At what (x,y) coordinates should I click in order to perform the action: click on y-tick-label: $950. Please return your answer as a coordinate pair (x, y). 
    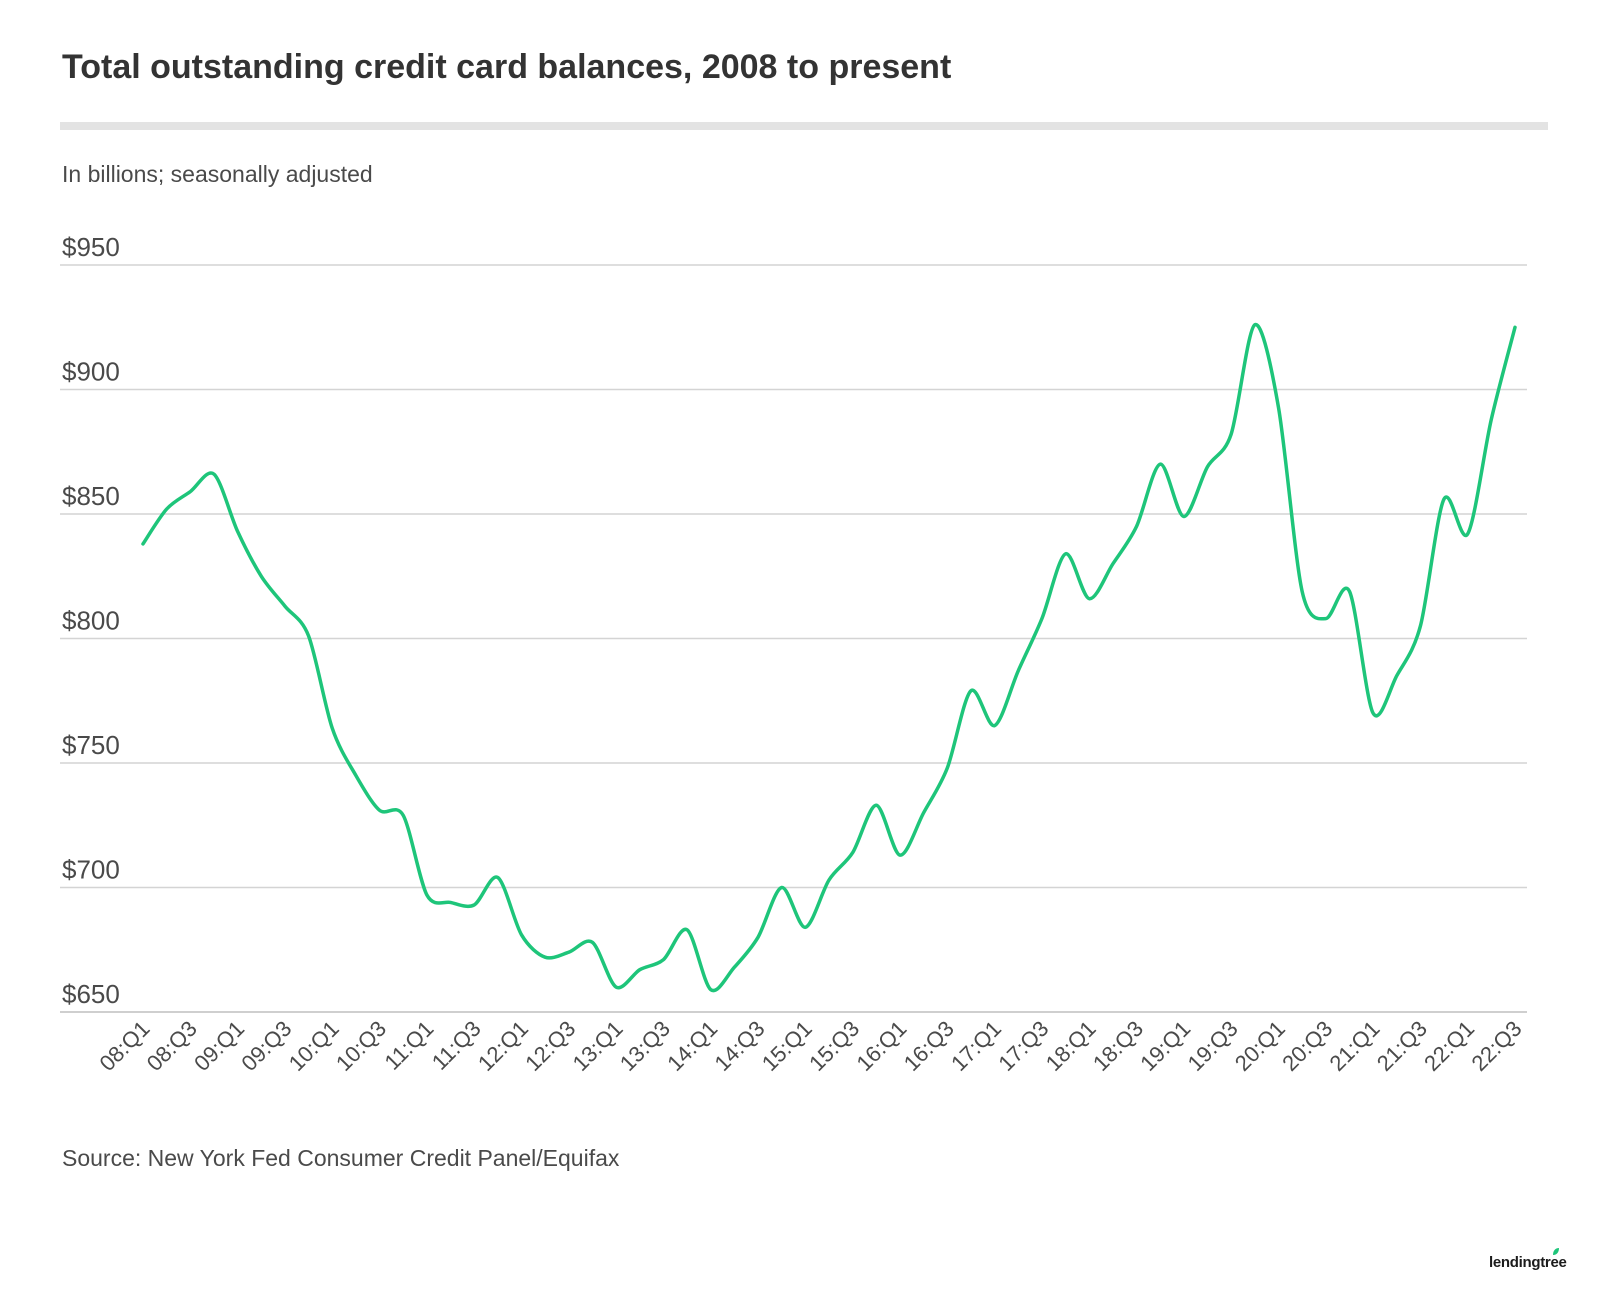
    Looking at the image, I should click on (91, 247).